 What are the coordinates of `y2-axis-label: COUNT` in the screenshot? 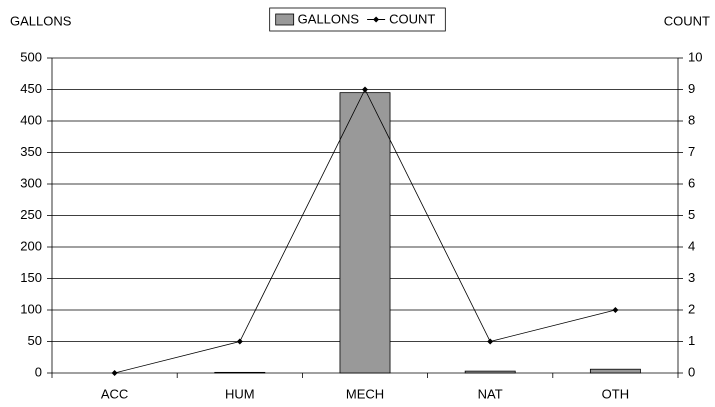 It's located at (687, 20).